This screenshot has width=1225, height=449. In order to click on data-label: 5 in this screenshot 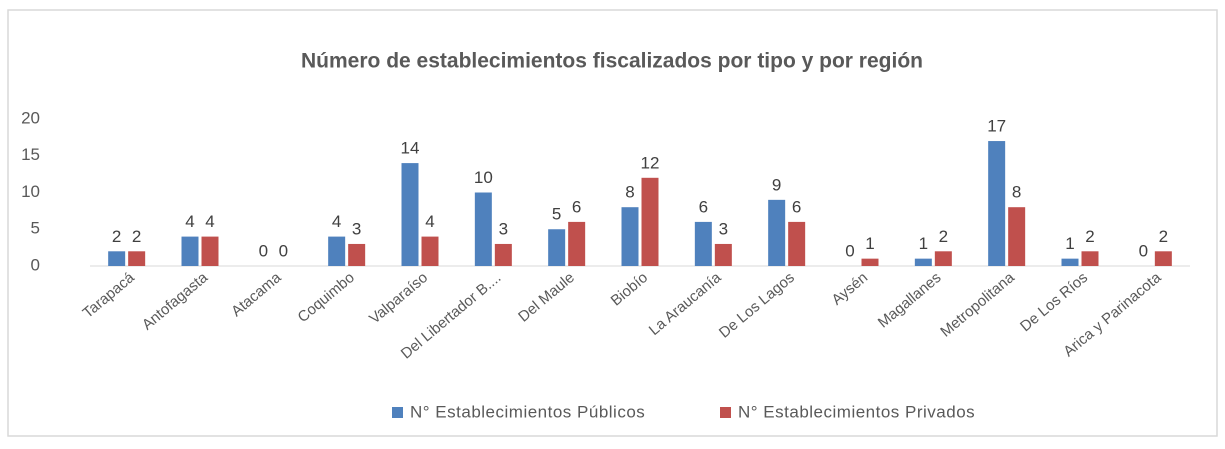, I will do `click(556, 214)`.